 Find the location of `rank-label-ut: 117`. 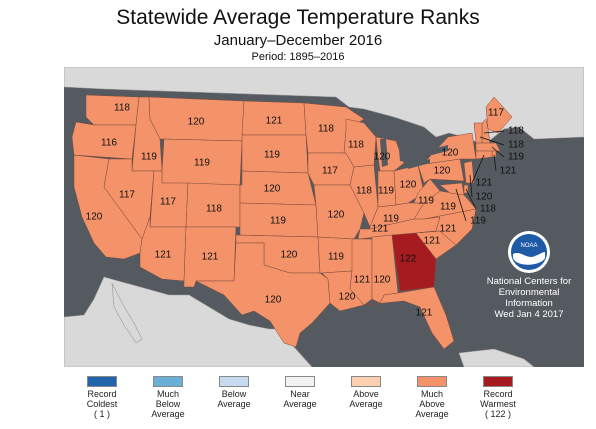

rank-label-ut: 117 is located at coordinates (168, 202).